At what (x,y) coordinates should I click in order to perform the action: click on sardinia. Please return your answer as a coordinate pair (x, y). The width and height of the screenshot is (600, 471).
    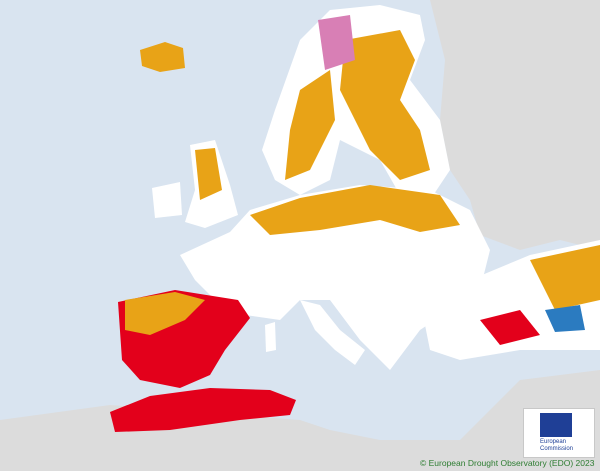
    Looking at the image, I should click on (270, 337).